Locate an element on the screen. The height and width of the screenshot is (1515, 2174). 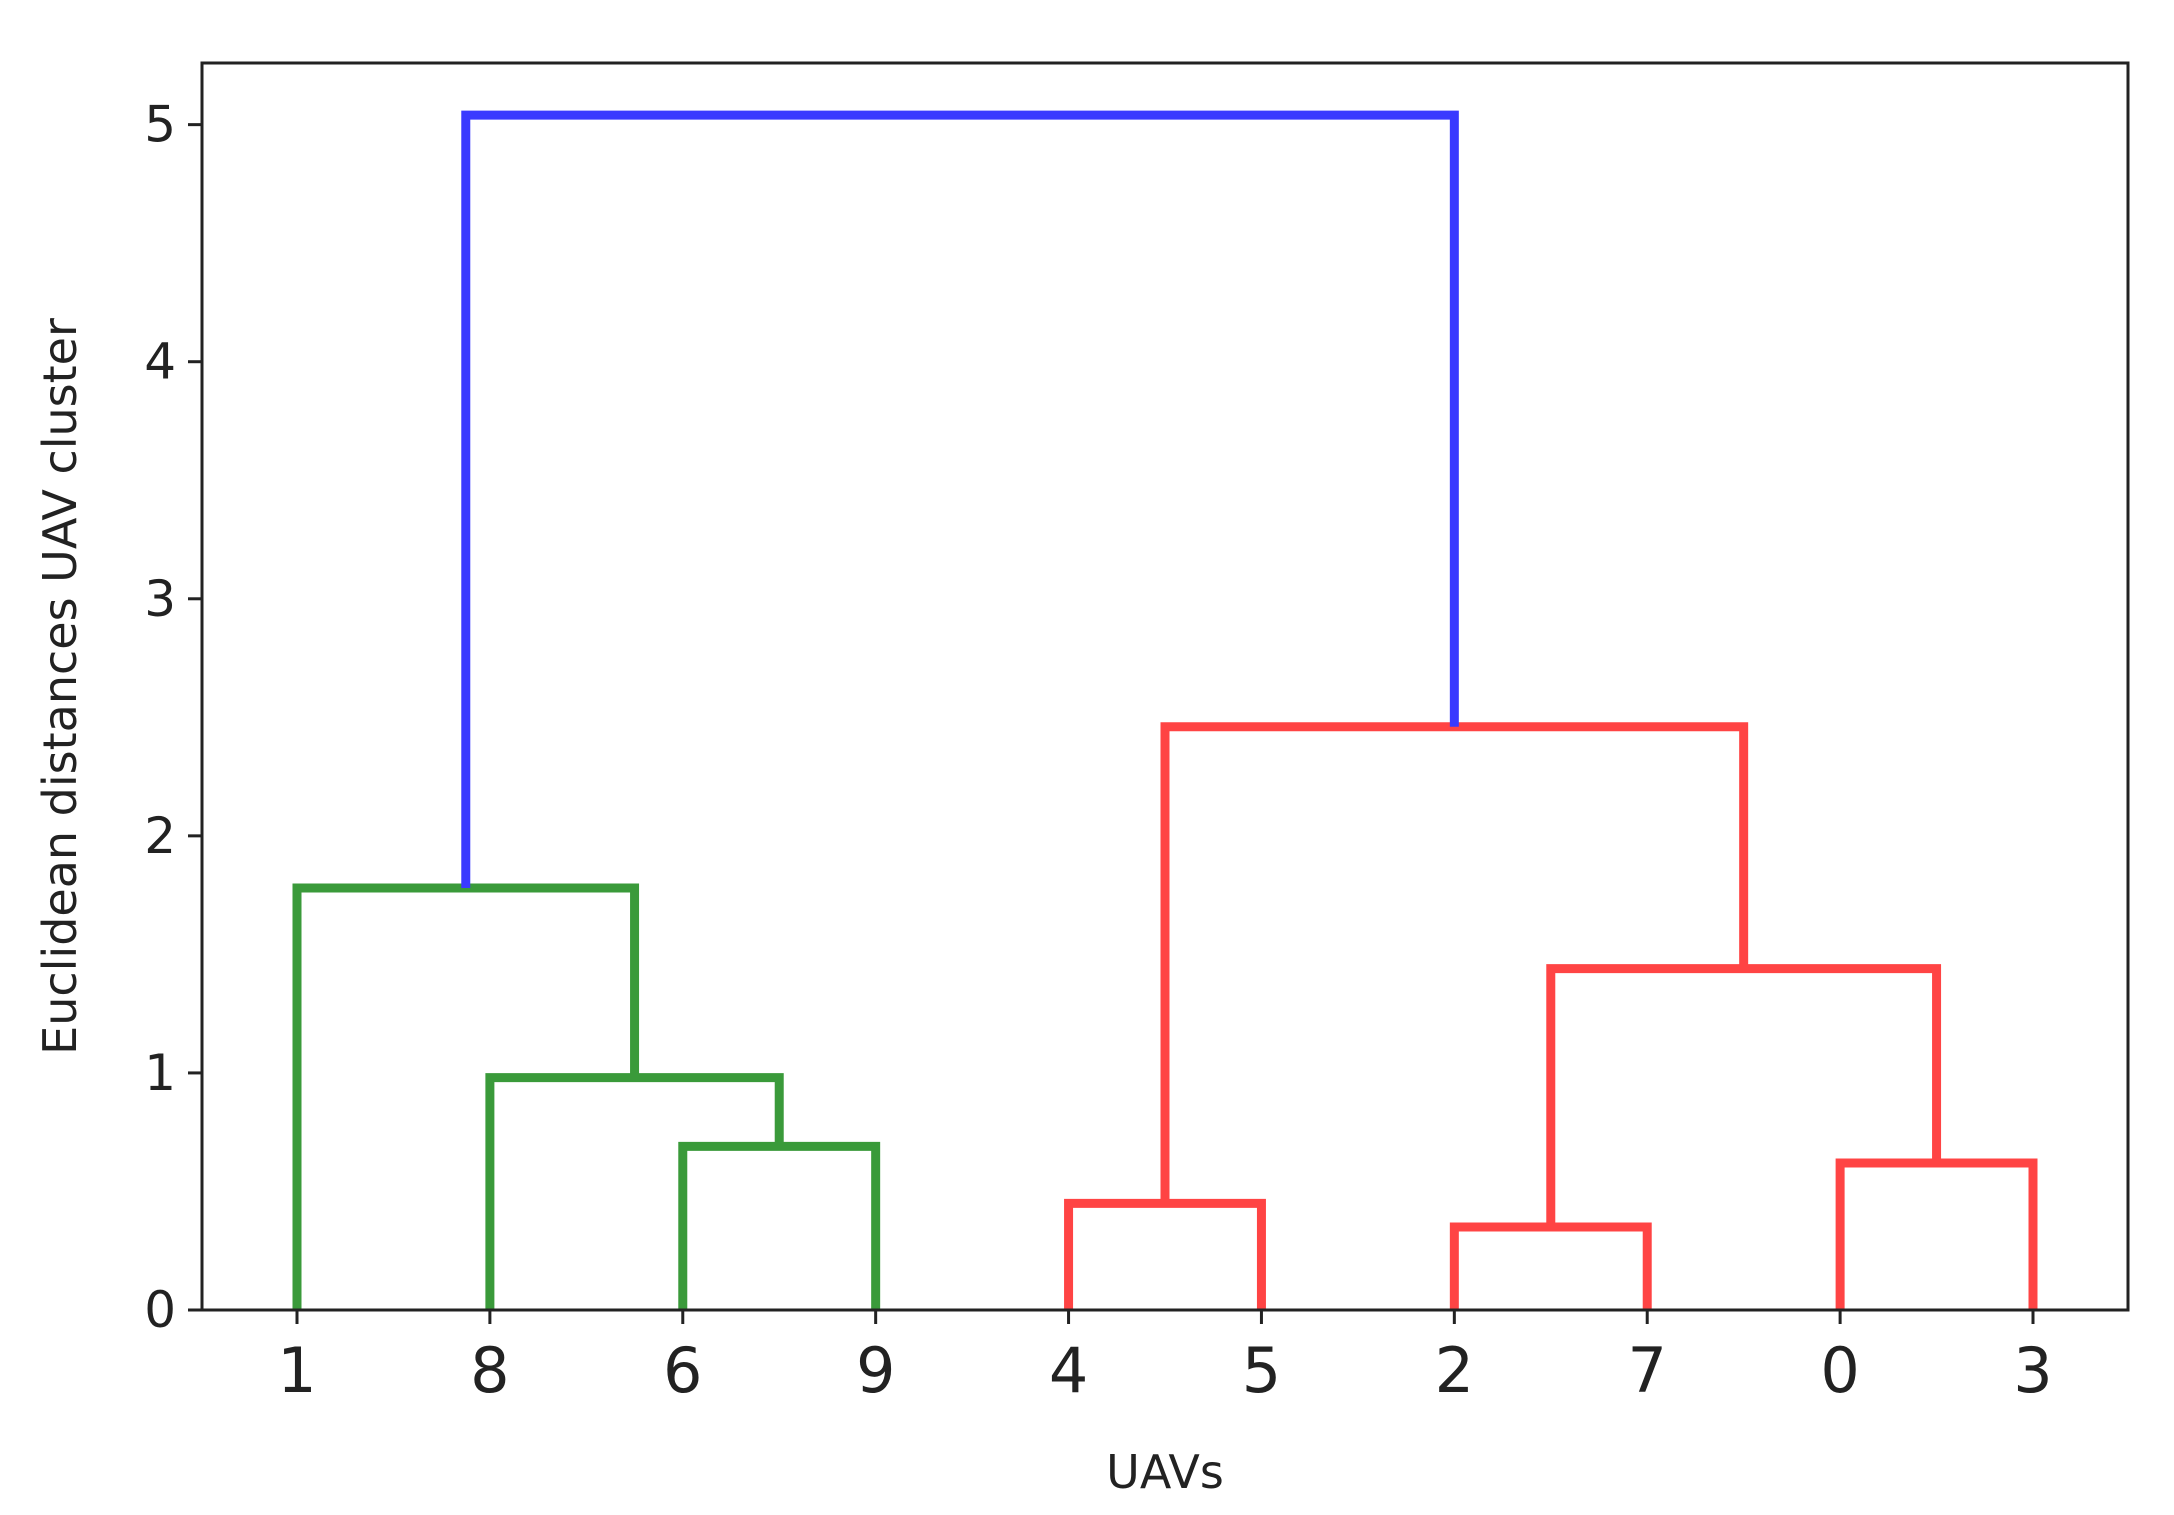
y-tick-label: 4 is located at coordinates (160, 362).